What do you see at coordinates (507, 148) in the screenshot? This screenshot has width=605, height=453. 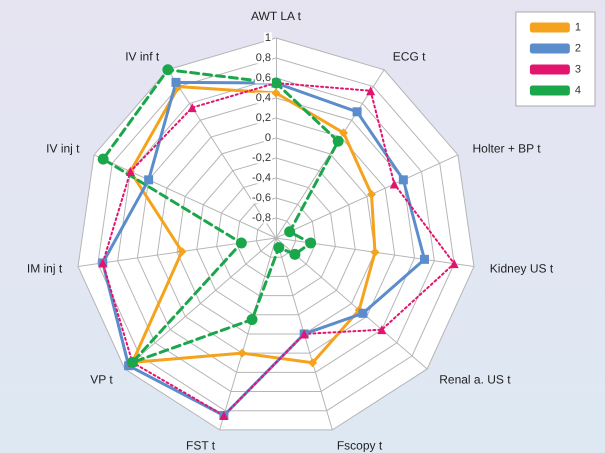 I see `spoke-label: Holter + BP t` at bounding box center [507, 148].